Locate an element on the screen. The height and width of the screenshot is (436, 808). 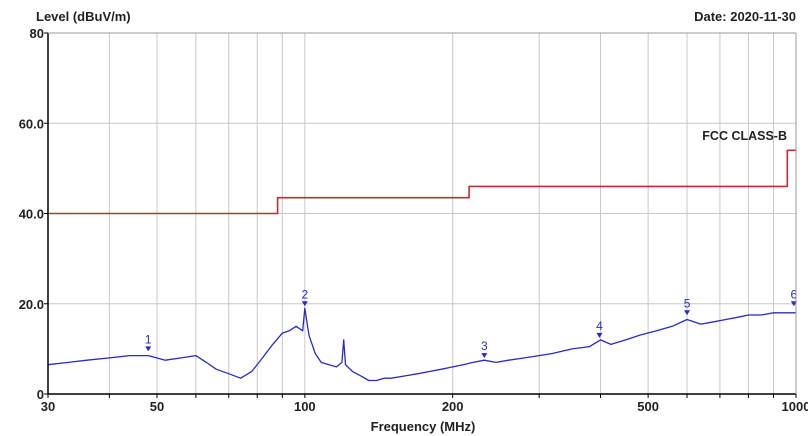
x-tick-label: 500 is located at coordinates (648, 406).